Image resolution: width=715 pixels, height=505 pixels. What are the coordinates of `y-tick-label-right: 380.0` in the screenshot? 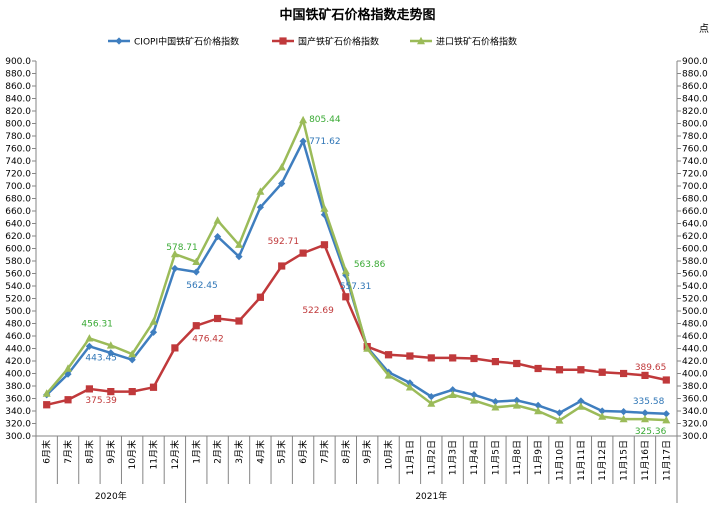 It's located at (695, 387).